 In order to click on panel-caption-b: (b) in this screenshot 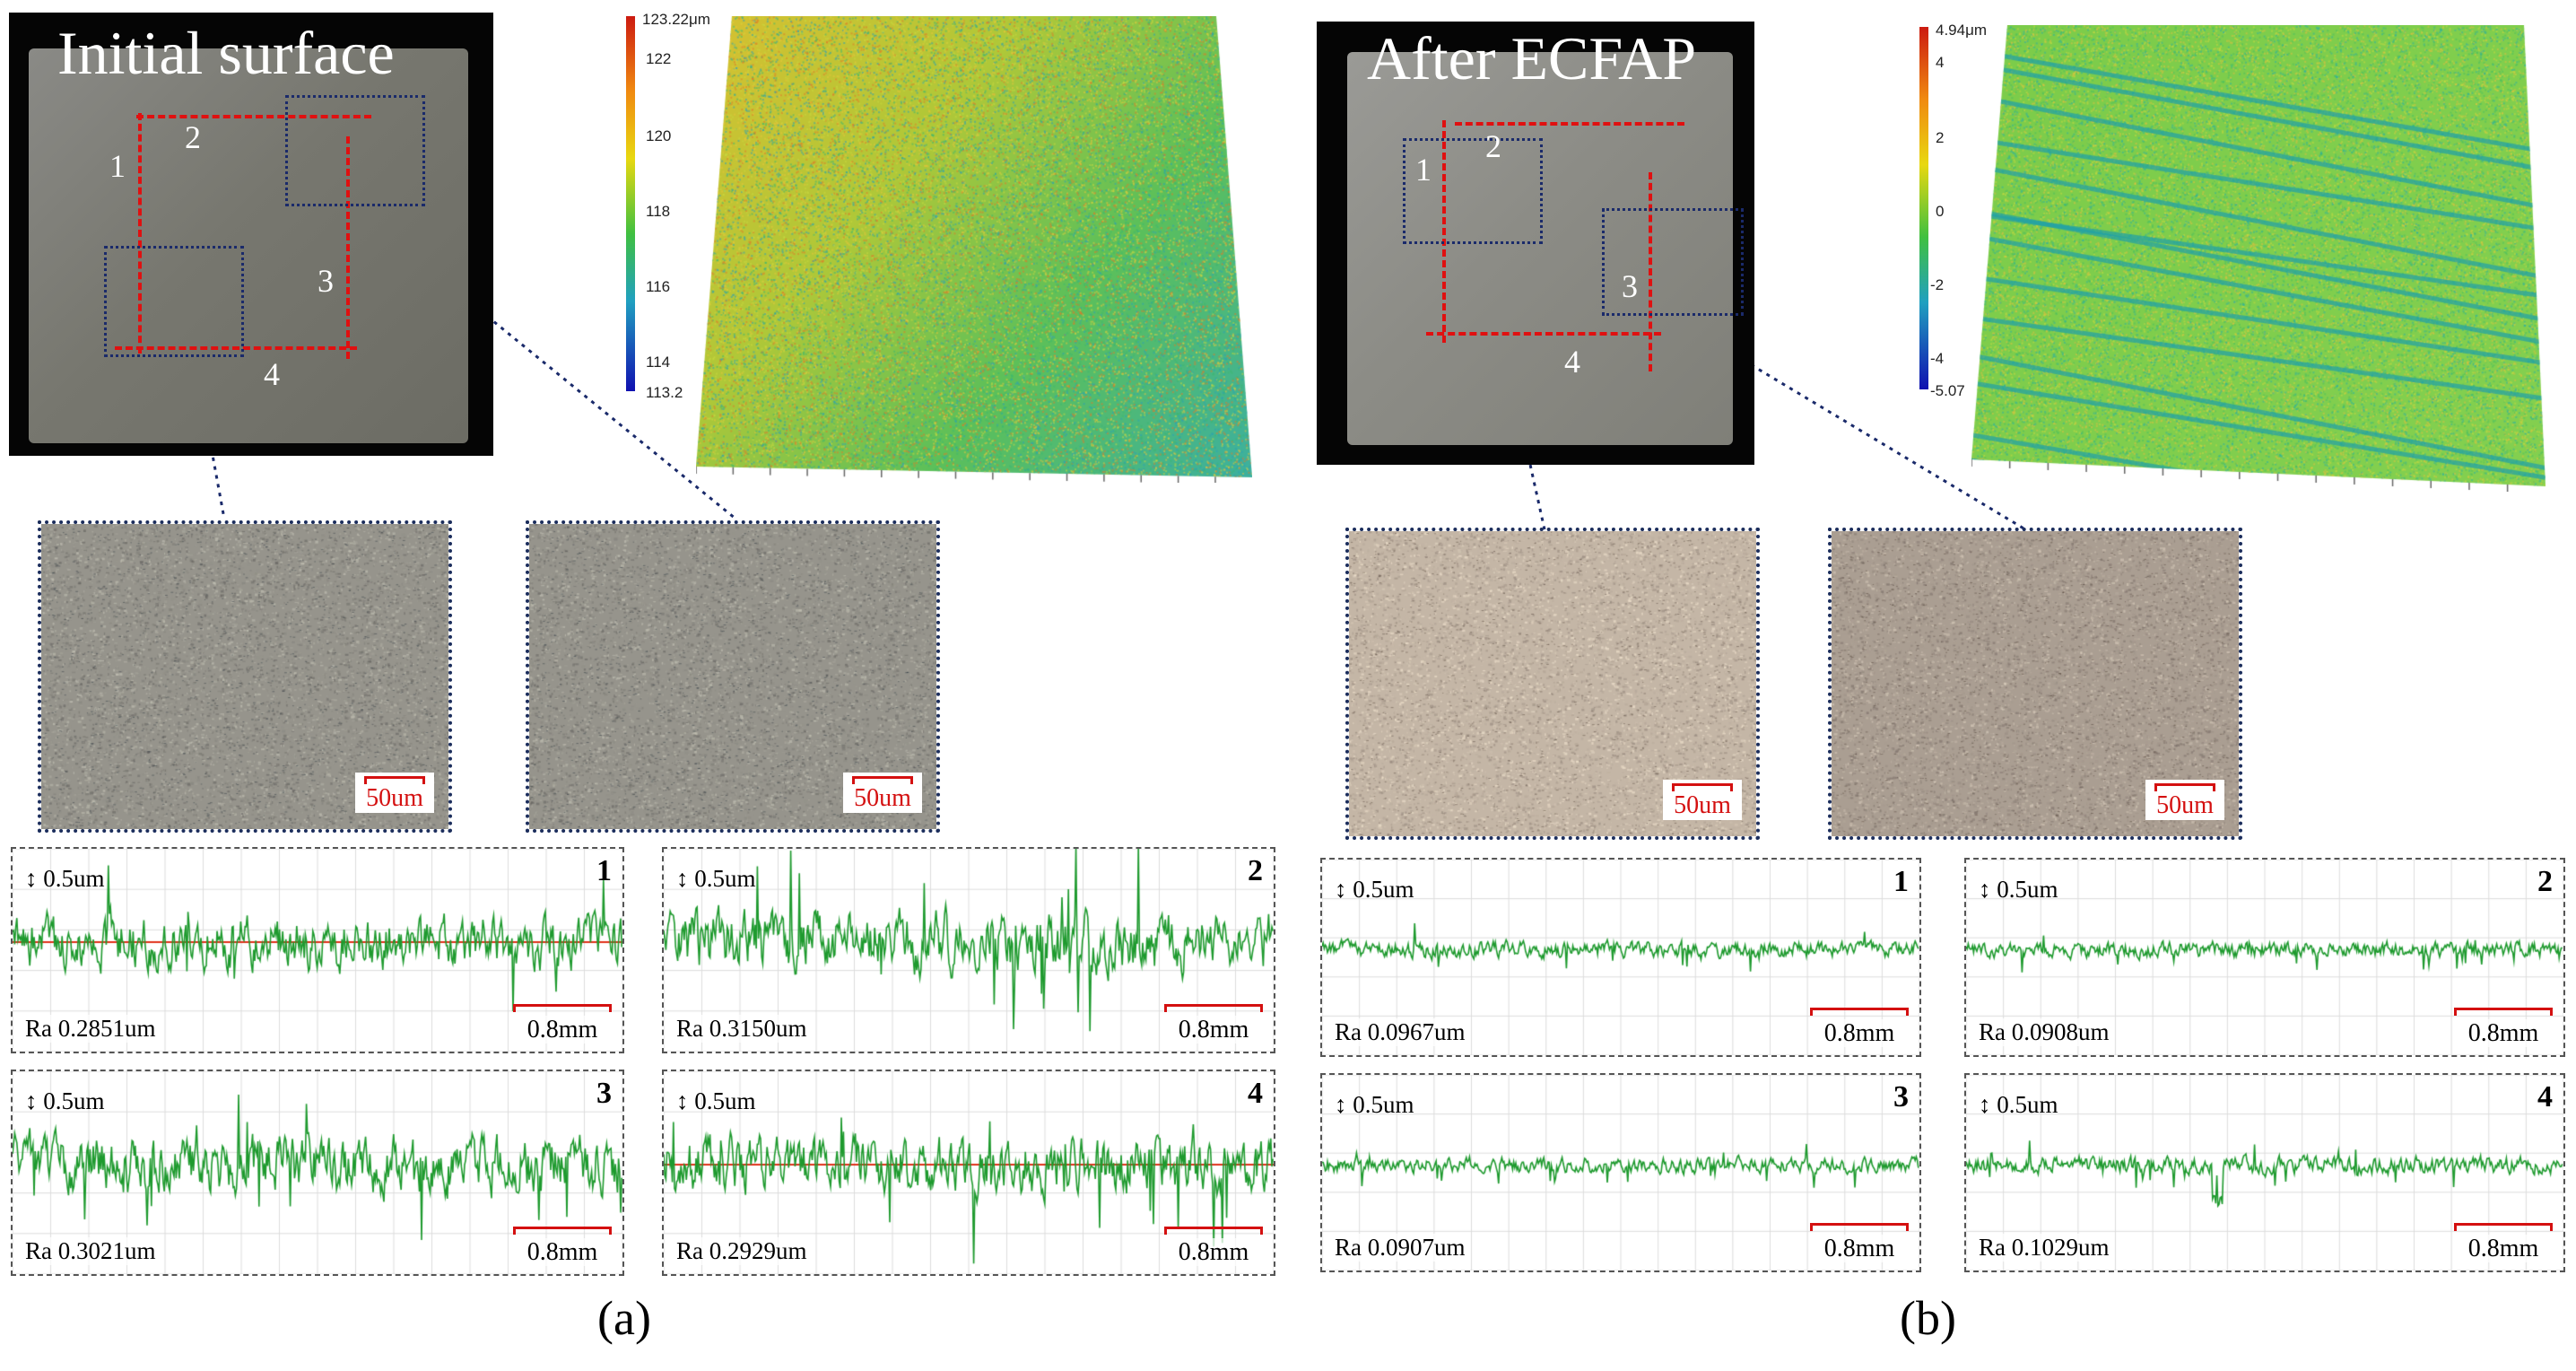, I will do `click(1928, 1318)`.